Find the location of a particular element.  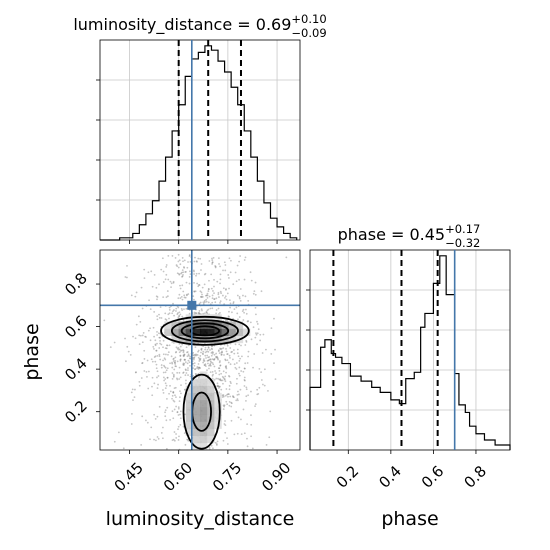

panel-frame is located at coordinates (200, 140).